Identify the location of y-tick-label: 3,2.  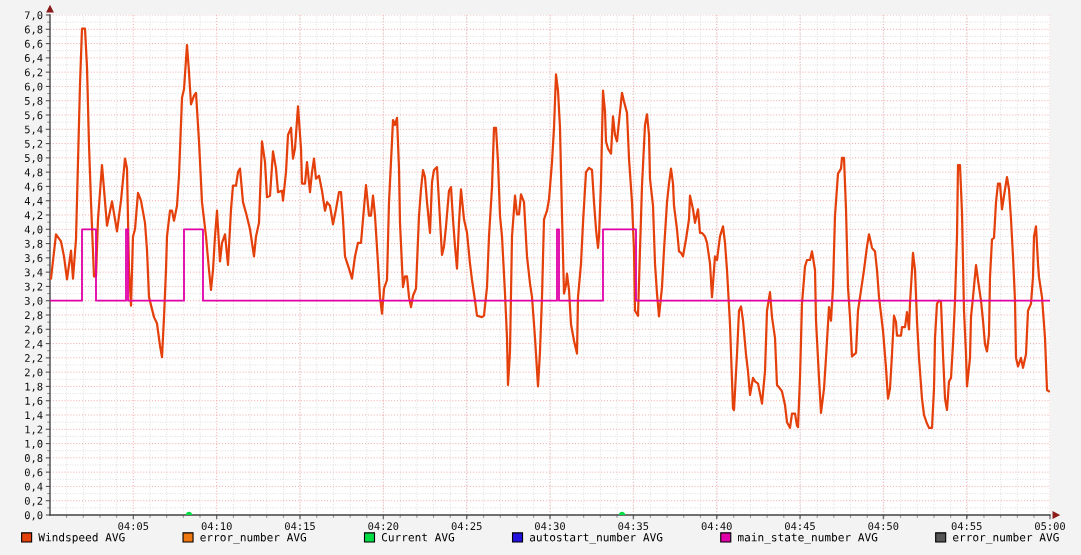
(33, 287).